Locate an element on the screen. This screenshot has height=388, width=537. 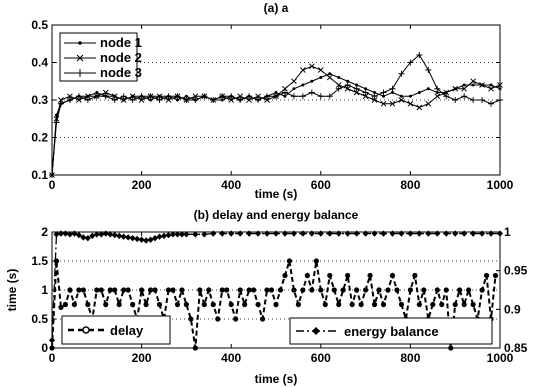
legend-energy-label: energy balance is located at coordinates (391, 331).